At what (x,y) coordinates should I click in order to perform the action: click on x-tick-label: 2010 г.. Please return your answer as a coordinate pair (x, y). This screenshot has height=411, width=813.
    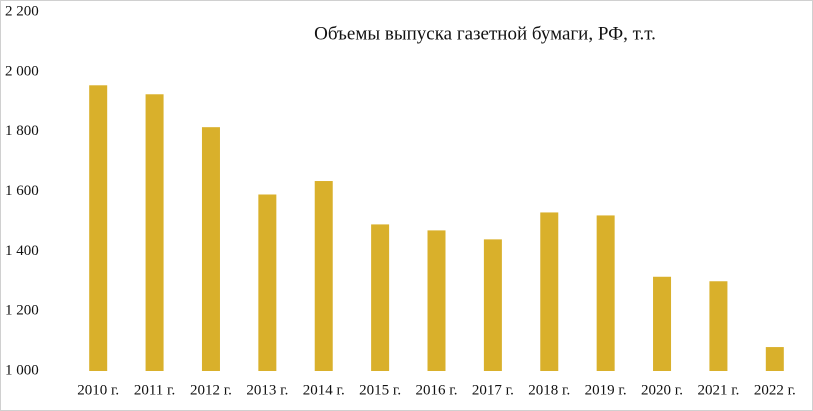
    Looking at the image, I should click on (98, 390).